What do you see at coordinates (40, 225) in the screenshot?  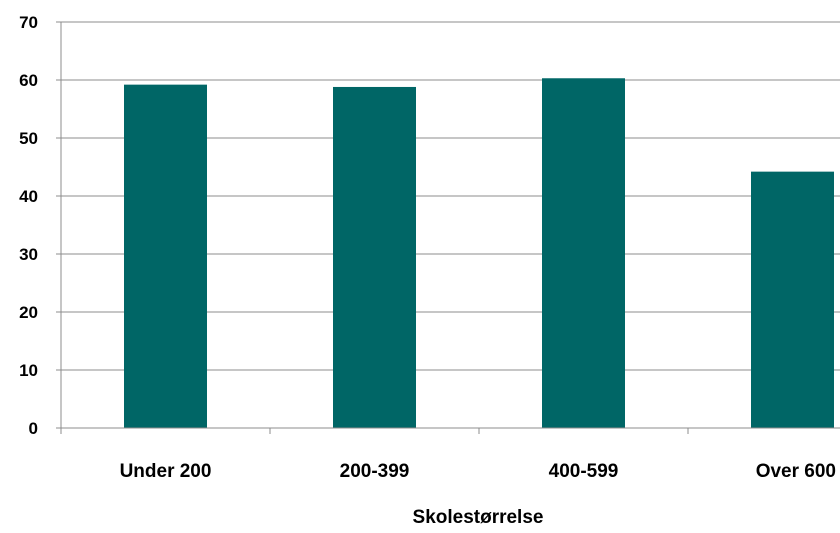 I see `y-axis-ticks: 0 10 20 30 40 50 60 70` at bounding box center [40, 225].